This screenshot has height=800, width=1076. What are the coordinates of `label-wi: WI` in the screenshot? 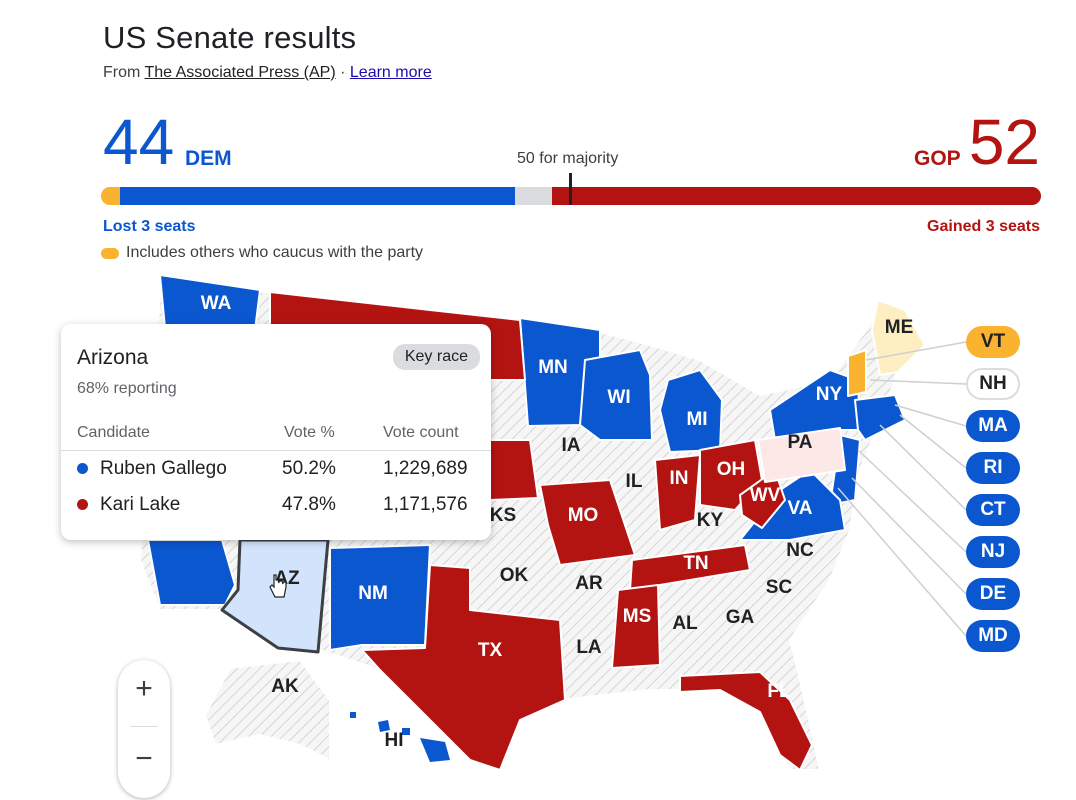 It's located at (618, 397).